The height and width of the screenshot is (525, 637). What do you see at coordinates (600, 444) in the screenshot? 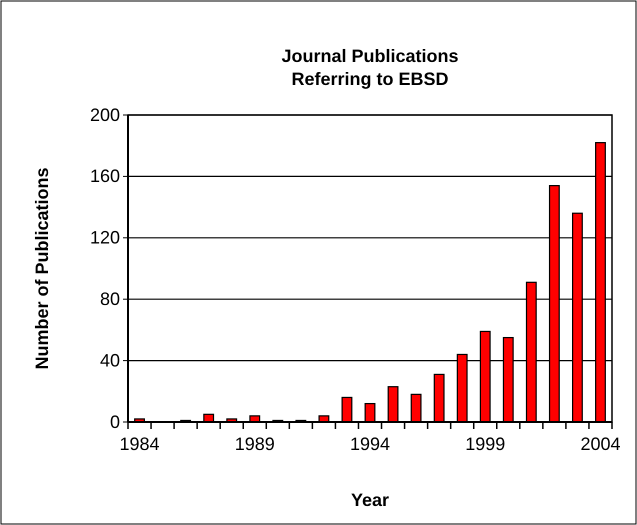
I see `x-tick-label: 2004` at bounding box center [600, 444].